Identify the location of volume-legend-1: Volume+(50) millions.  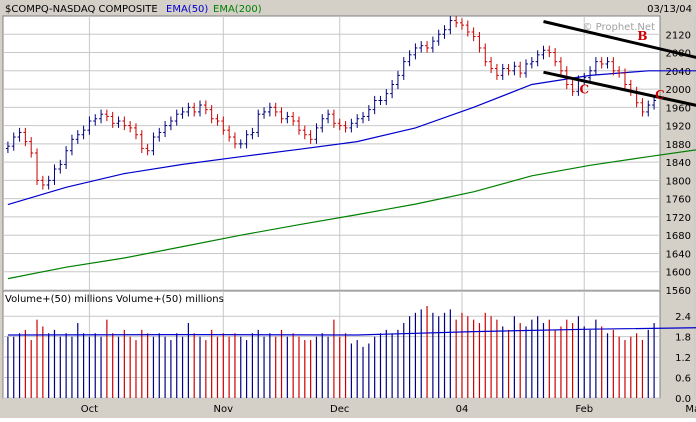
(59, 299).